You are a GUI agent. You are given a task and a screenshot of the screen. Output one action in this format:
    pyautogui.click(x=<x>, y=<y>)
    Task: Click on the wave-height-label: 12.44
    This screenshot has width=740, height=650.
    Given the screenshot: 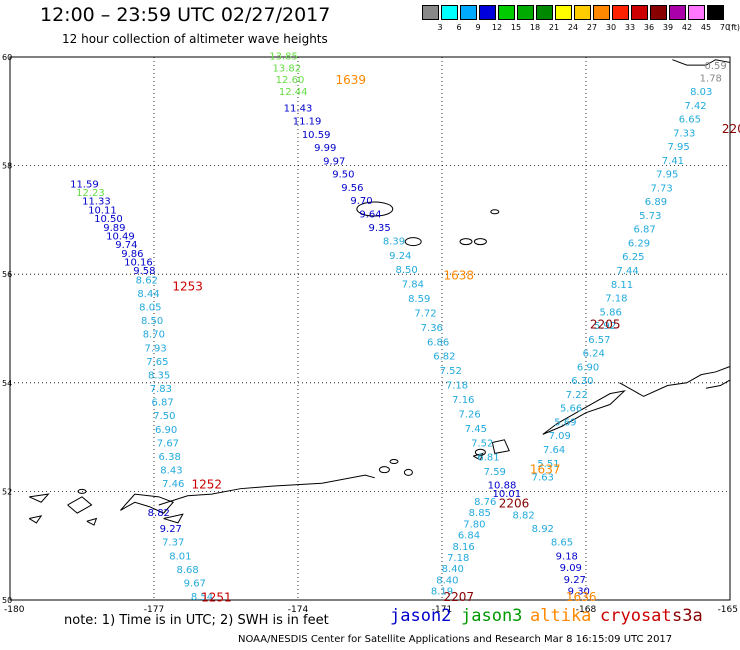 What is the action you would take?
    pyautogui.click(x=293, y=92)
    